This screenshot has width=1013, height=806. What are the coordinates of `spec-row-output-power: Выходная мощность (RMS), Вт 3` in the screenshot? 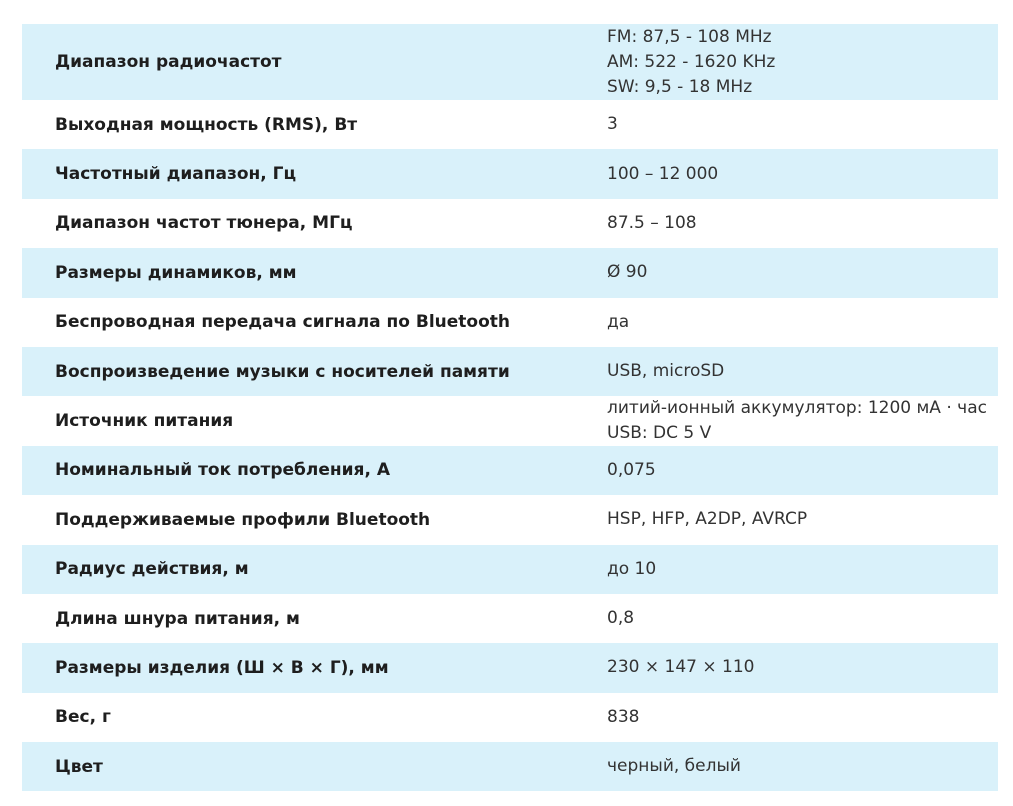 It's located at (510, 124).